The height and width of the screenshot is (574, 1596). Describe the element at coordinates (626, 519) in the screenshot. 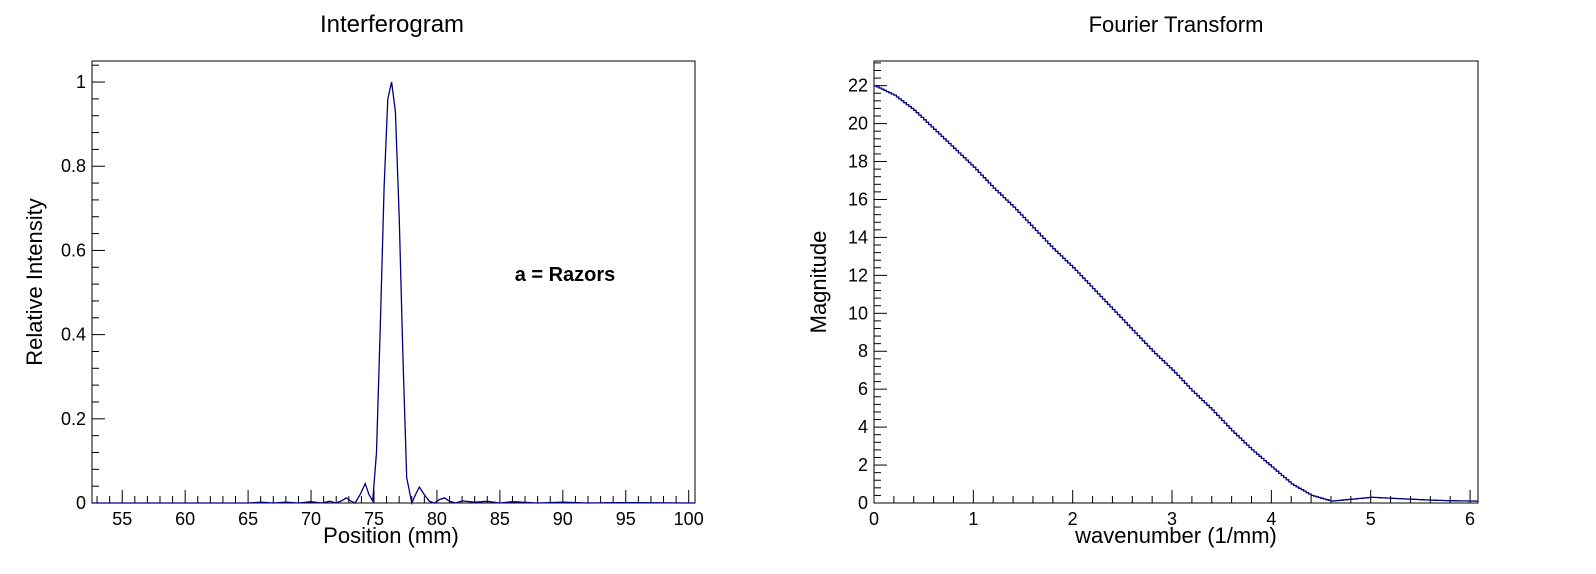

I see `x-tick-label: 95` at that location.